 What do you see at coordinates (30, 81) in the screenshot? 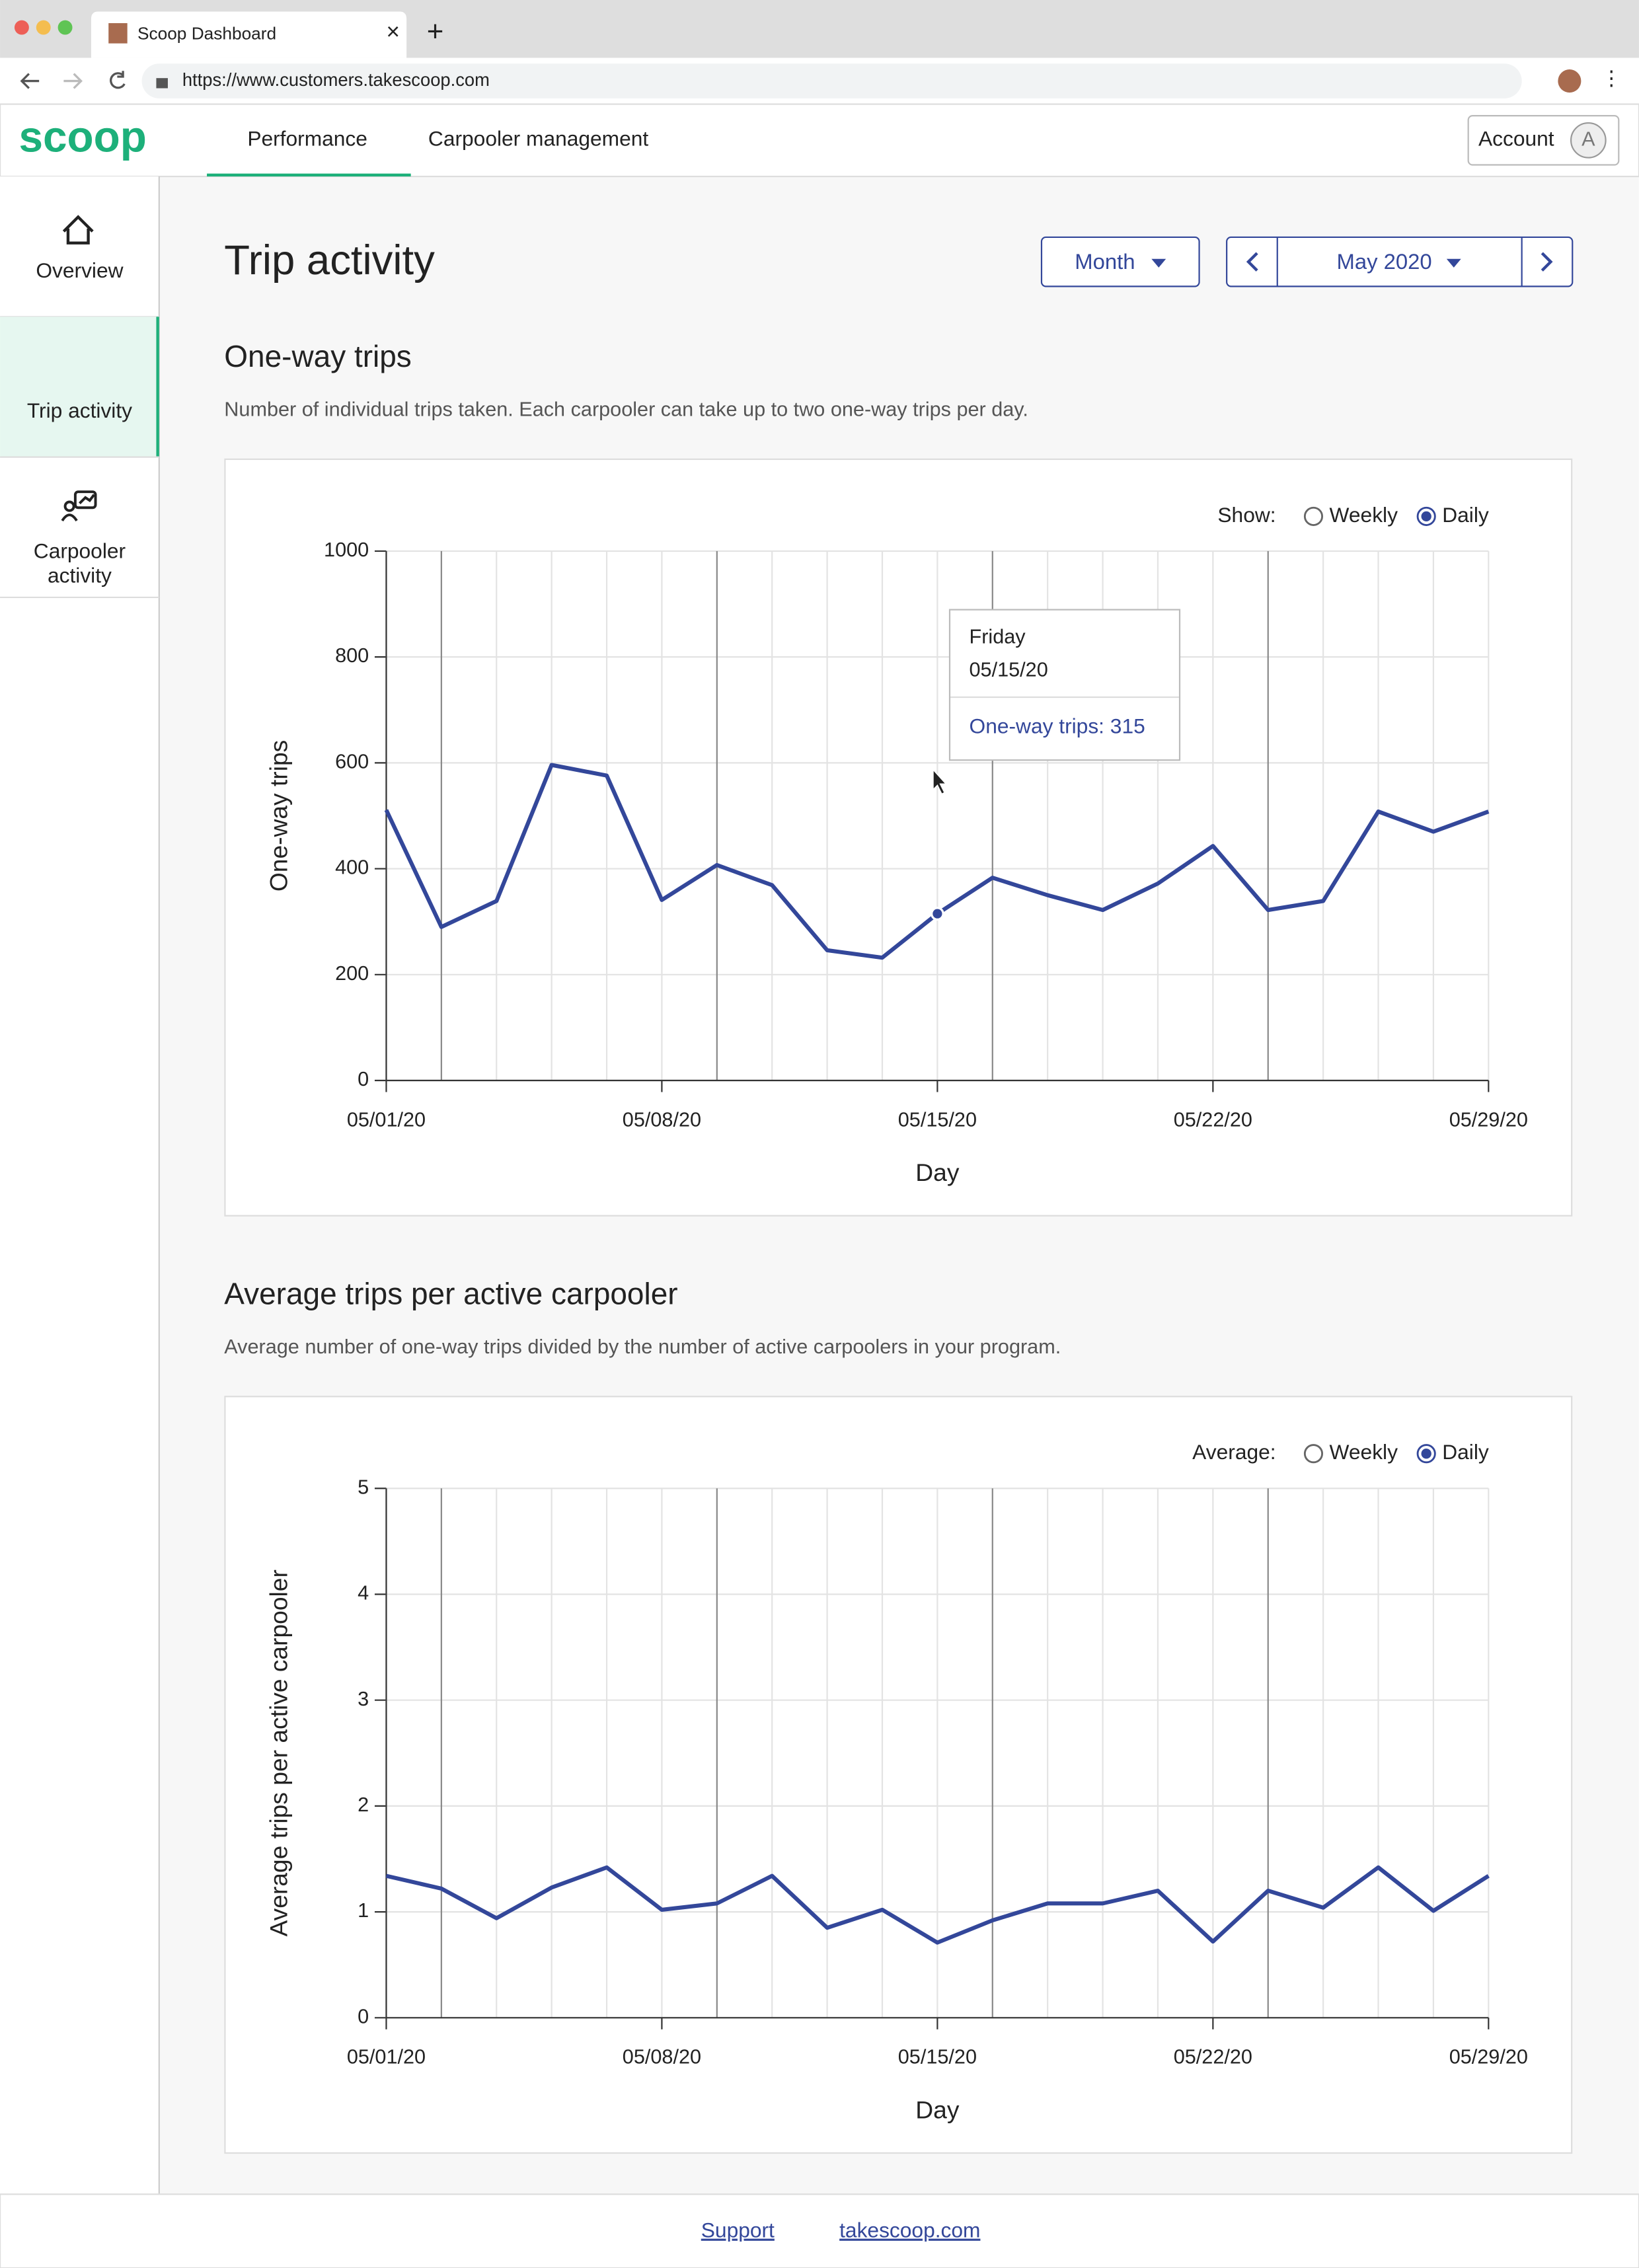
I see `back` at bounding box center [30, 81].